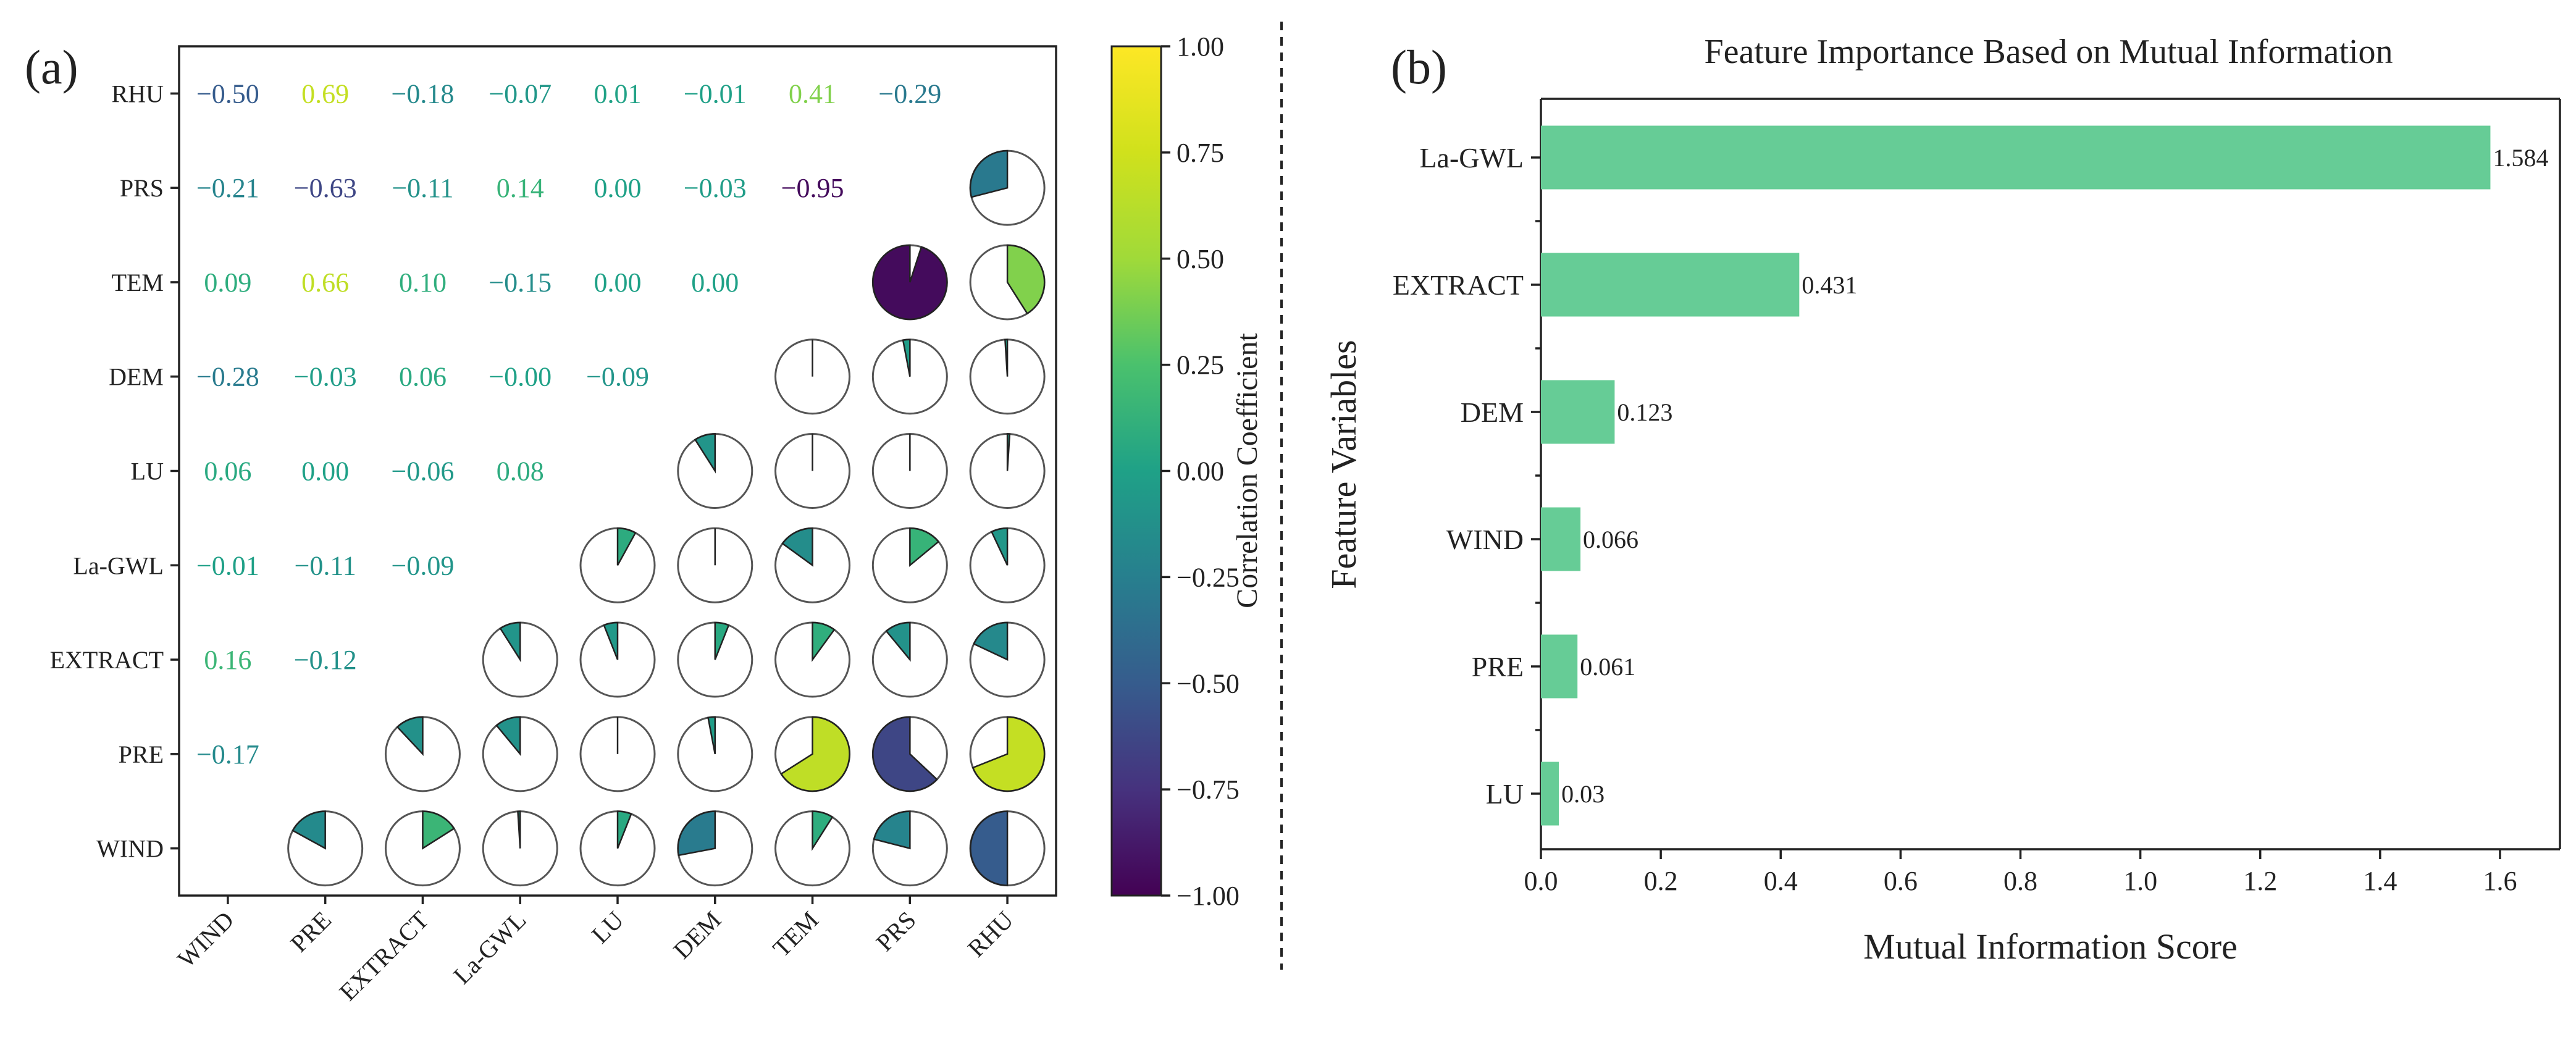  What do you see at coordinates (1492, 413) in the screenshot?
I see `bar-category-label: DEM` at bounding box center [1492, 413].